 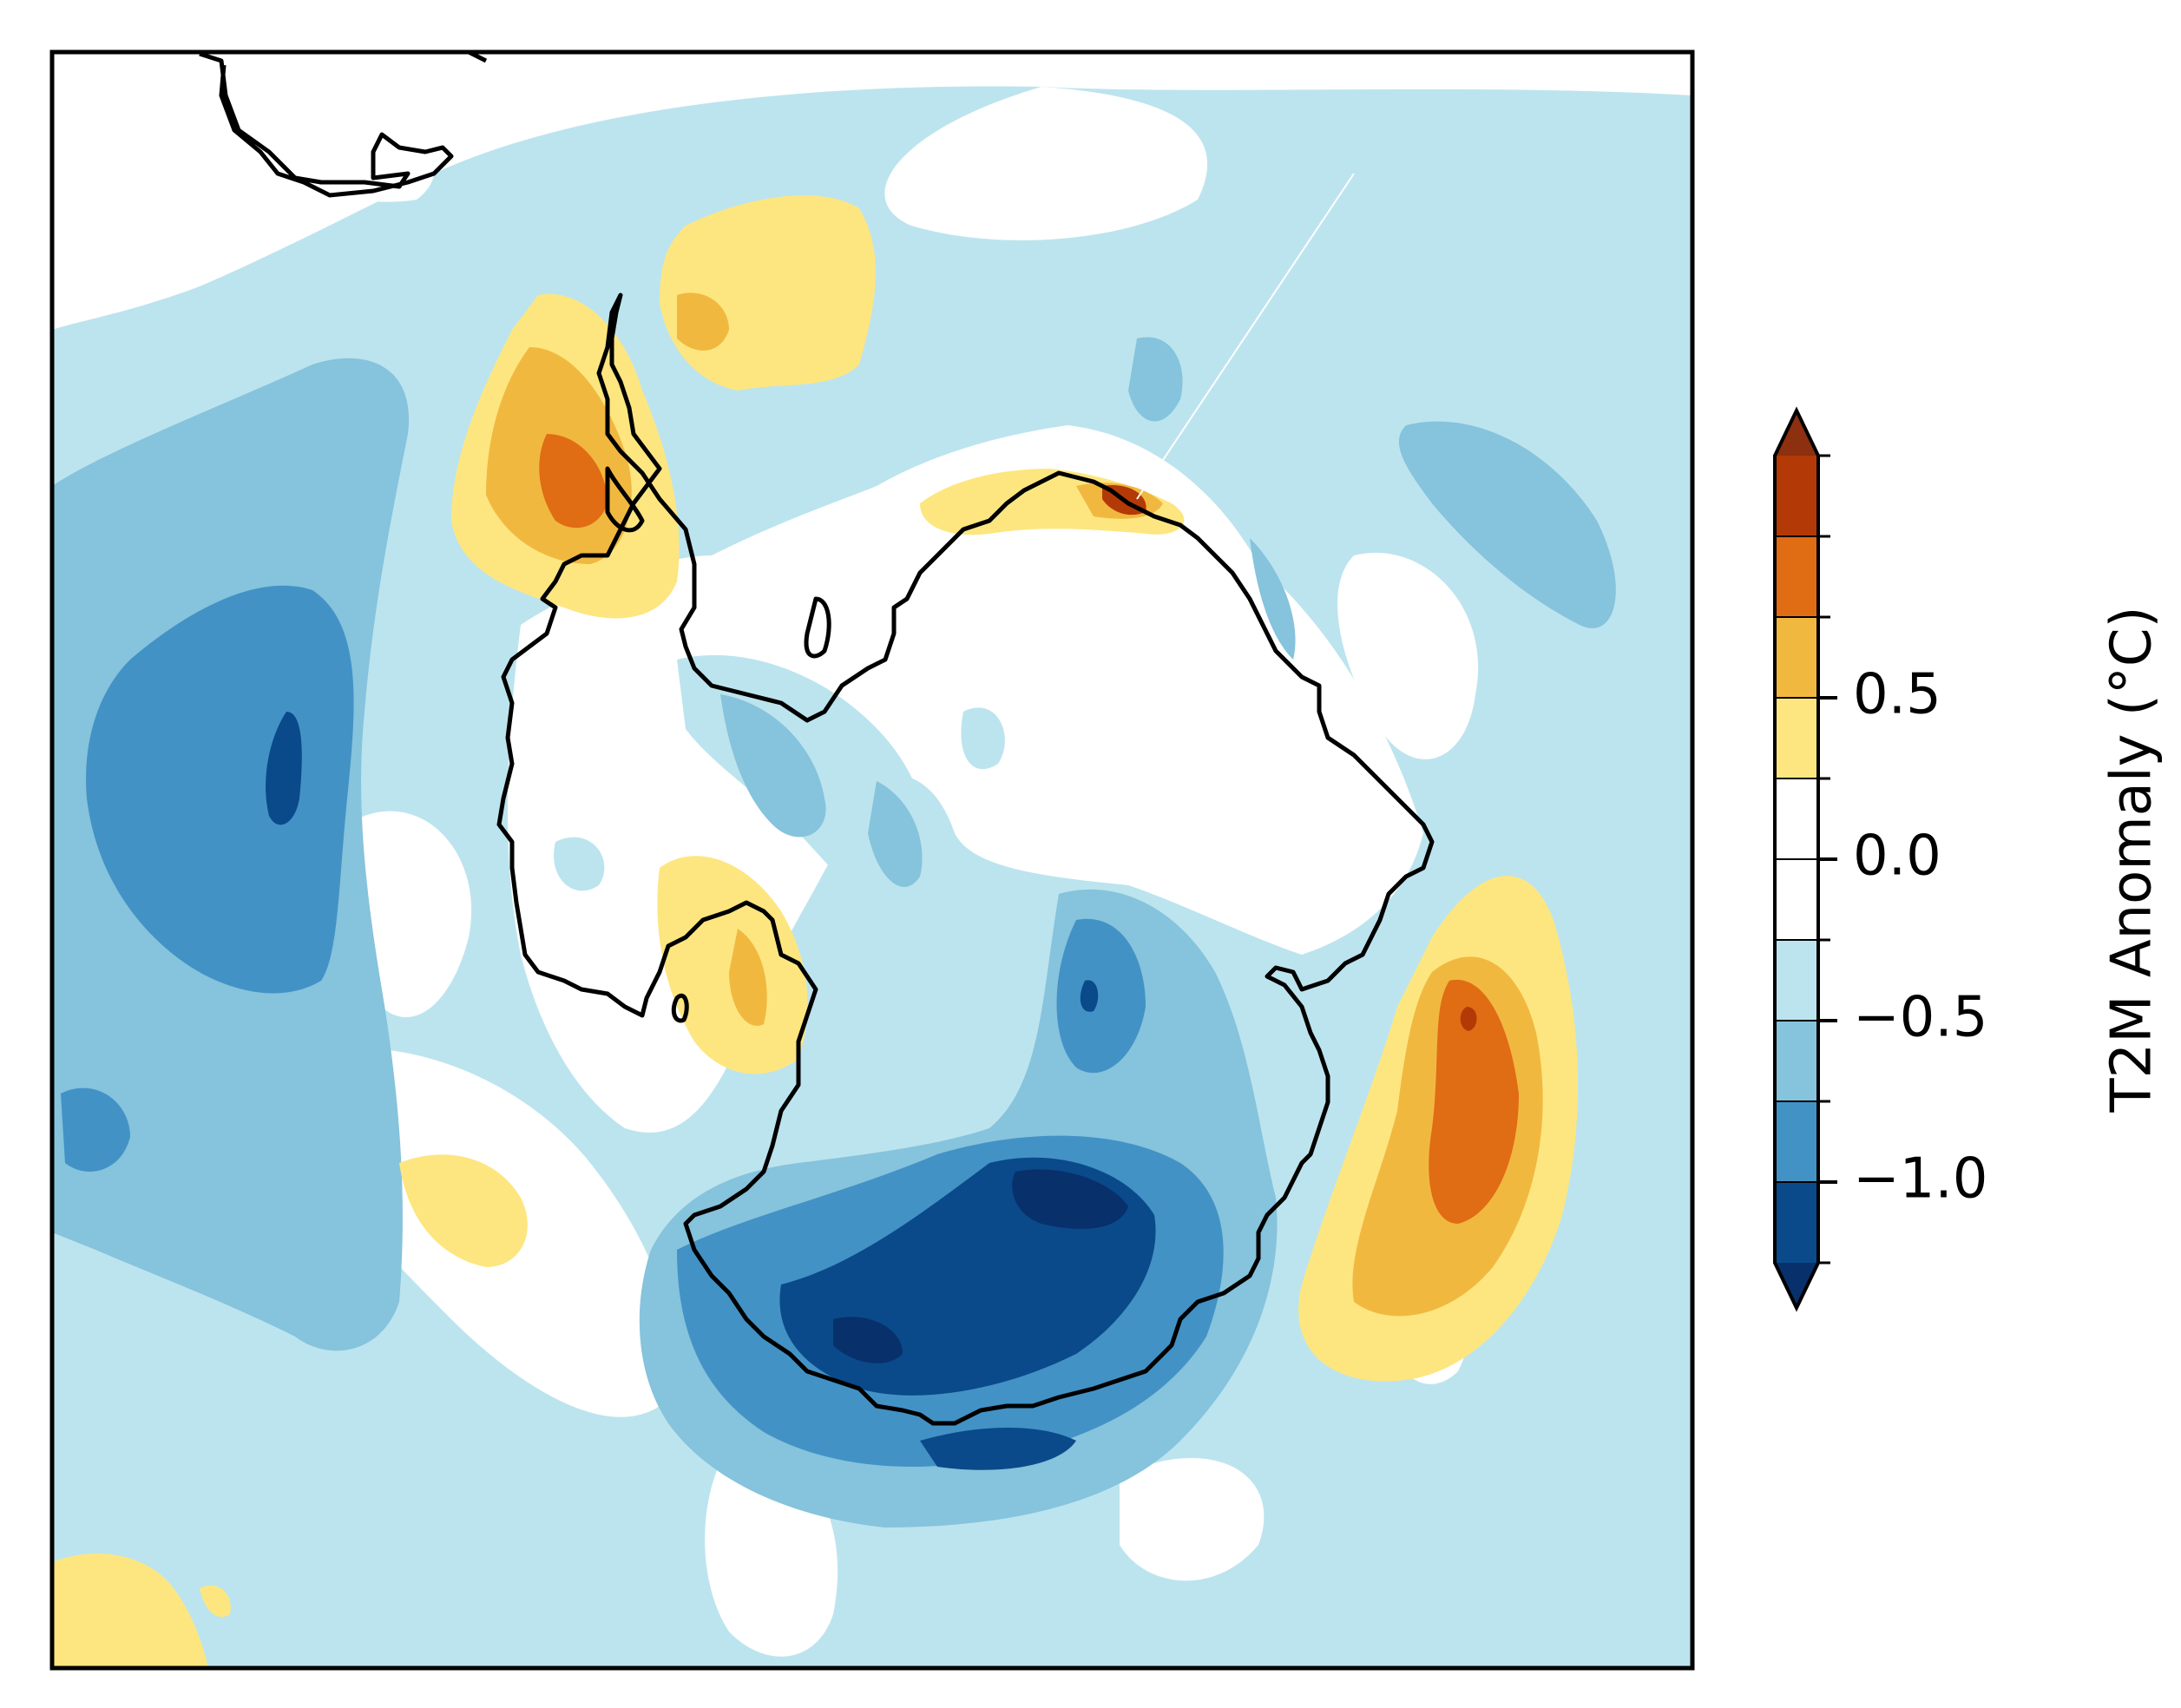 I want to click on colorbar-tick-label: 0.5, so click(x=1897, y=695).